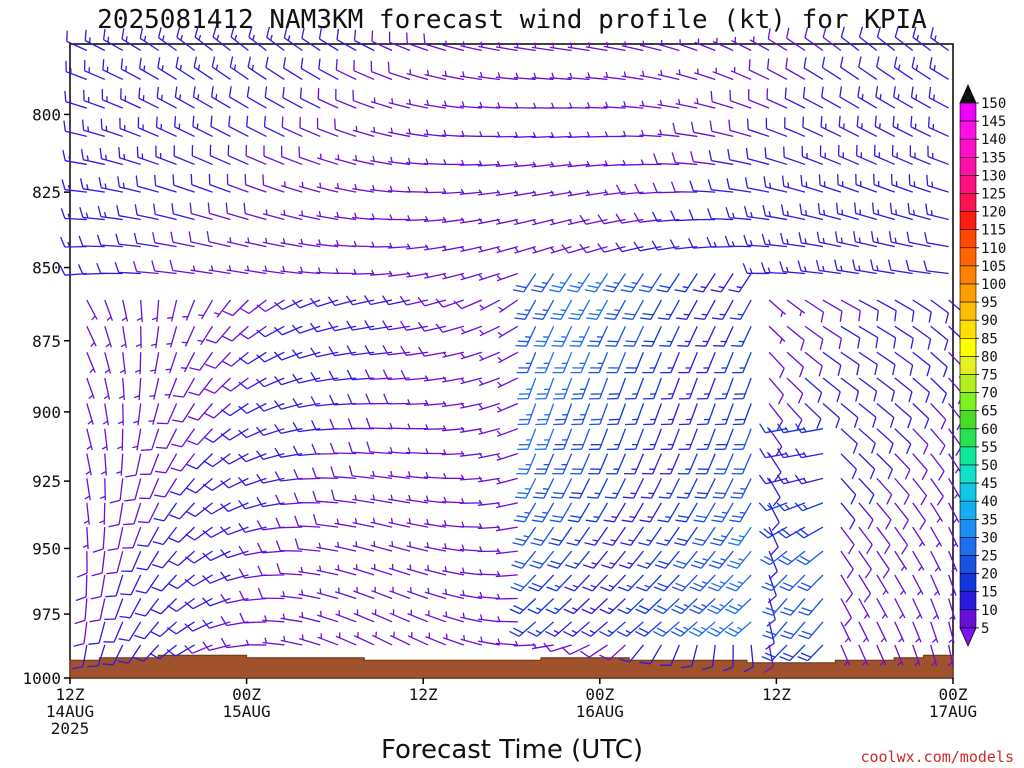 Image resolution: width=1024 pixels, height=768 pixels. I want to click on colorbar-tick-label: 70, so click(989, 394).